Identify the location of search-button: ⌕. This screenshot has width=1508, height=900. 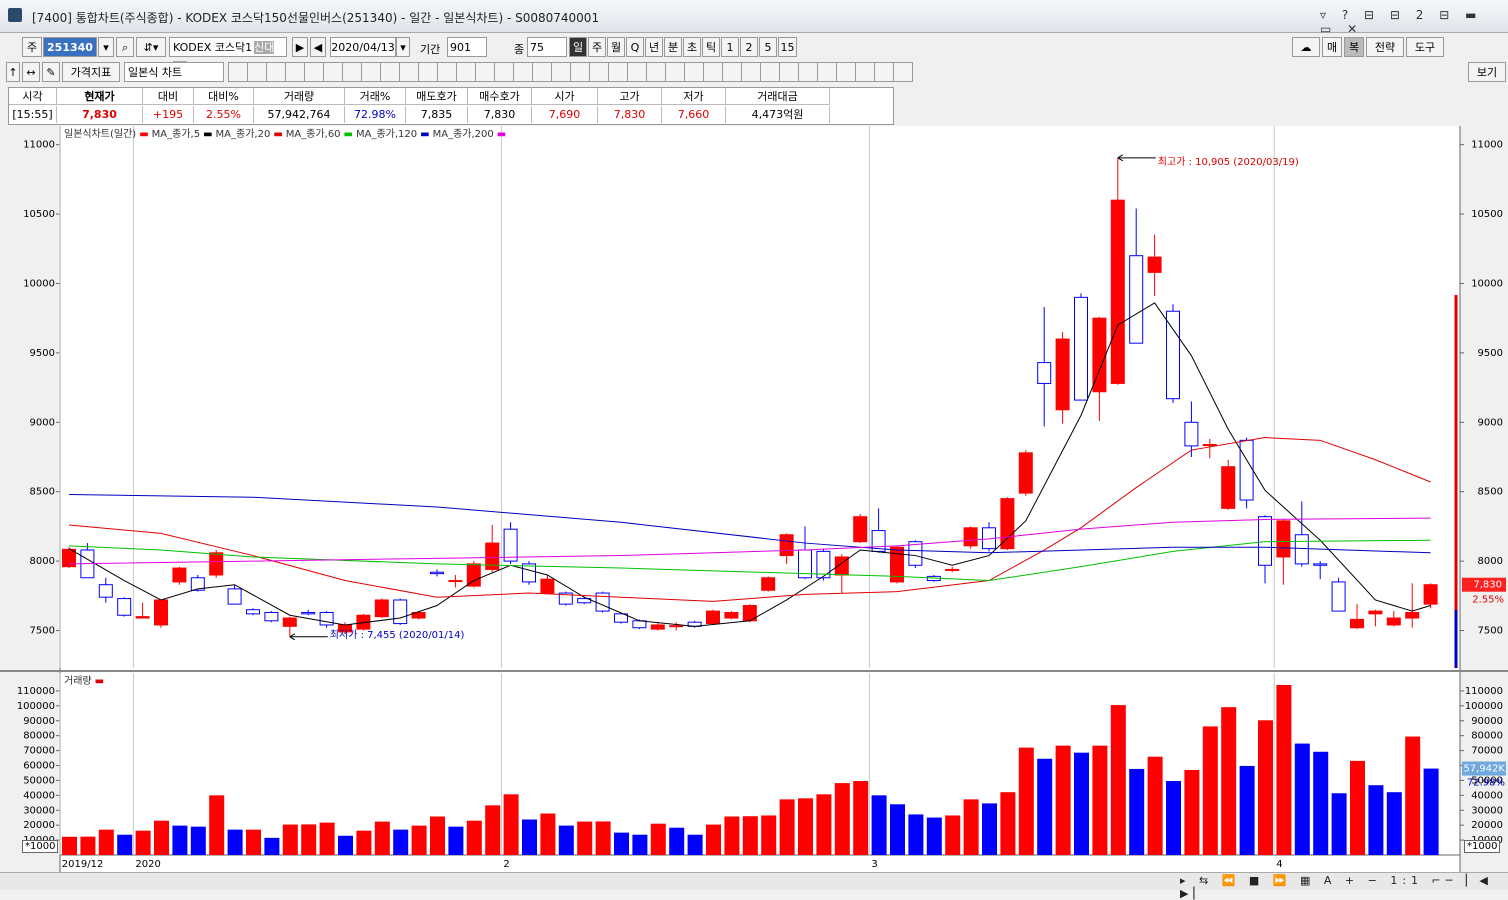
(125, 47).